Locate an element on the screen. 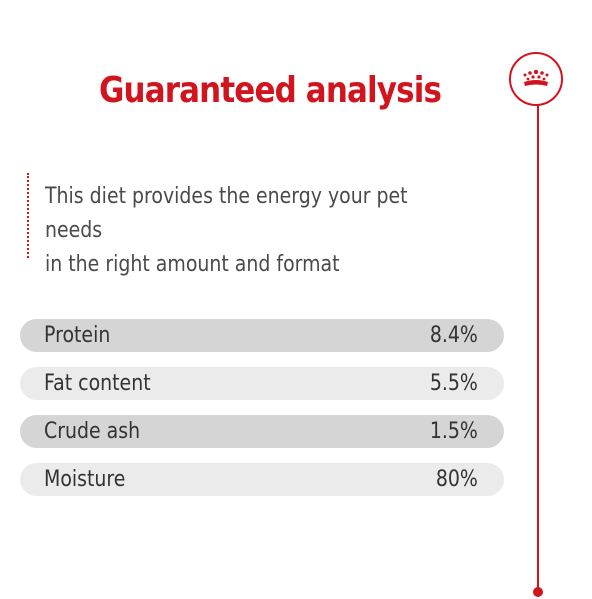 This screenshot has width=592, height=599. row-label: Fat content is located at coordinates (97, 383).